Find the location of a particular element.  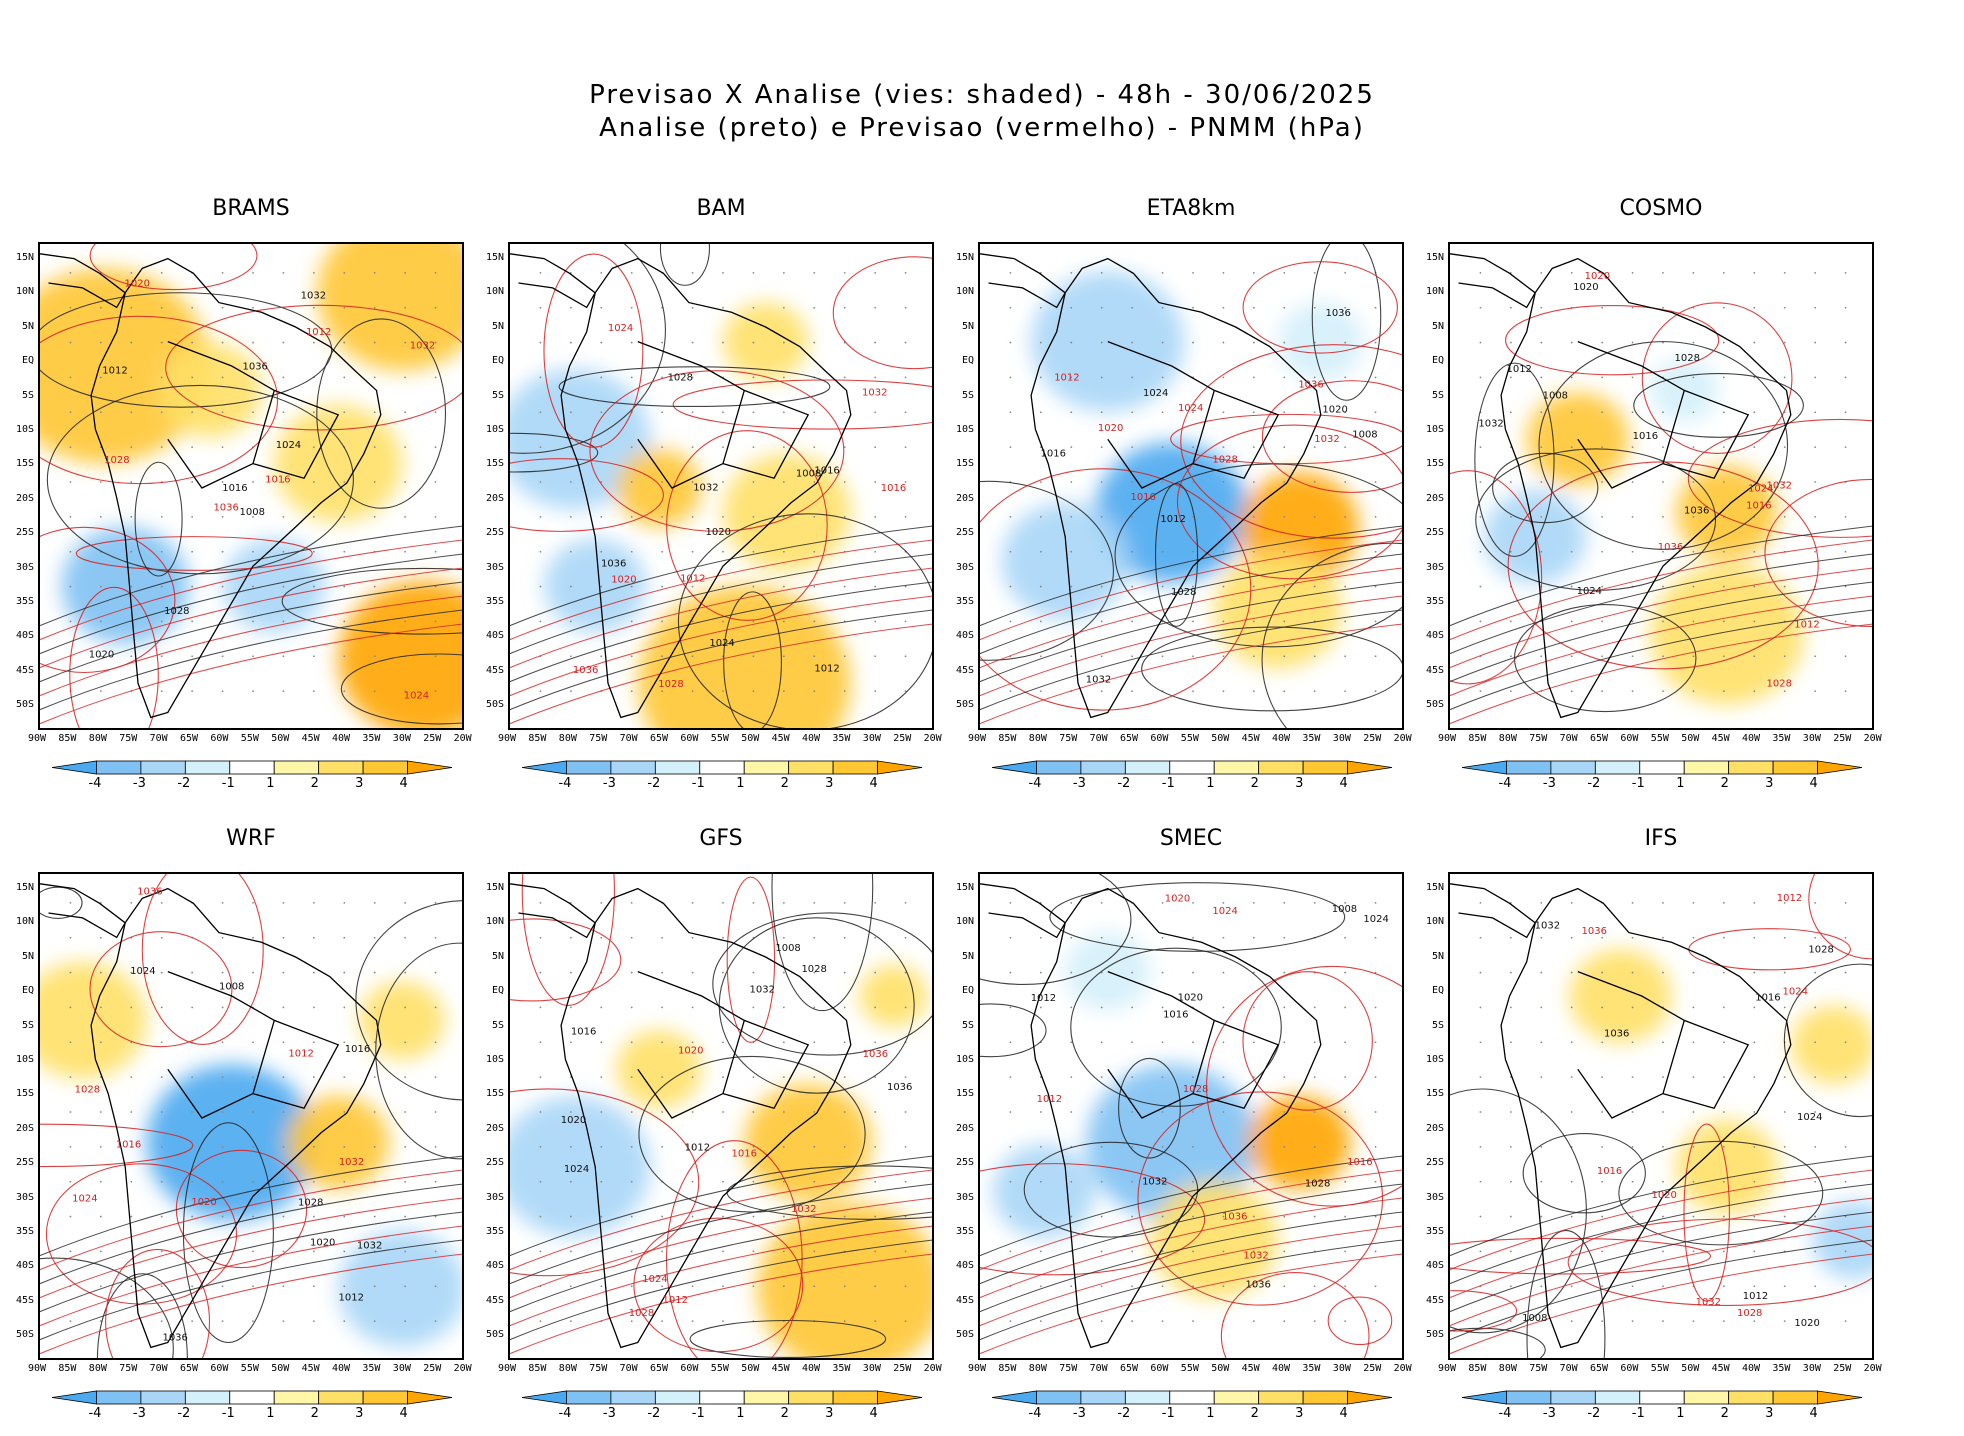

panel-title-gfs: GFS is located at coordinates (721, 838).